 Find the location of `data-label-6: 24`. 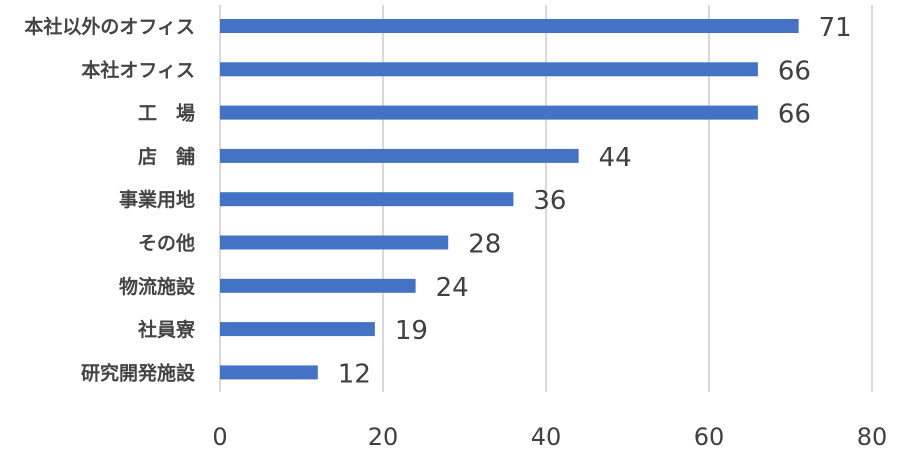

data-label-6: 24 is located at coordinates (452, 288).